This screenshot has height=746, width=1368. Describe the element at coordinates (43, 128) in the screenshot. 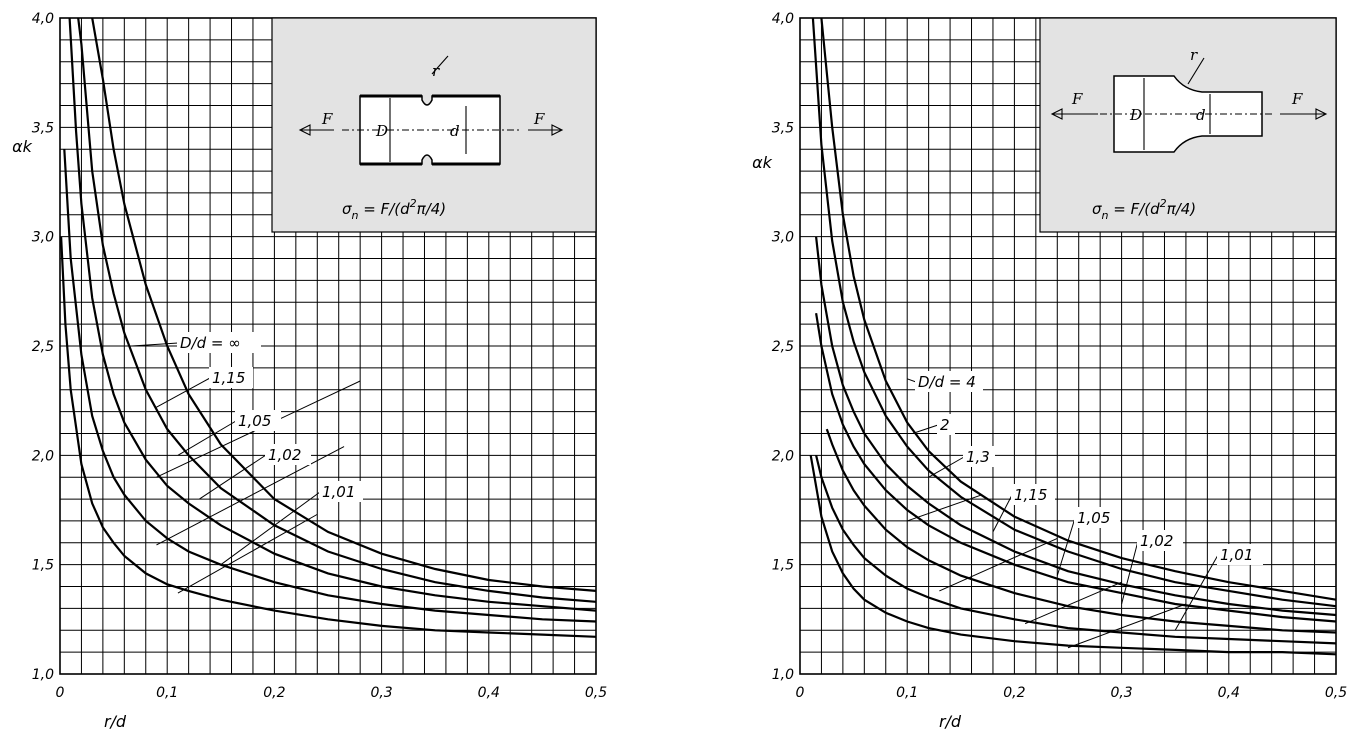

I see `y-tick-label: 3,5` at that location.